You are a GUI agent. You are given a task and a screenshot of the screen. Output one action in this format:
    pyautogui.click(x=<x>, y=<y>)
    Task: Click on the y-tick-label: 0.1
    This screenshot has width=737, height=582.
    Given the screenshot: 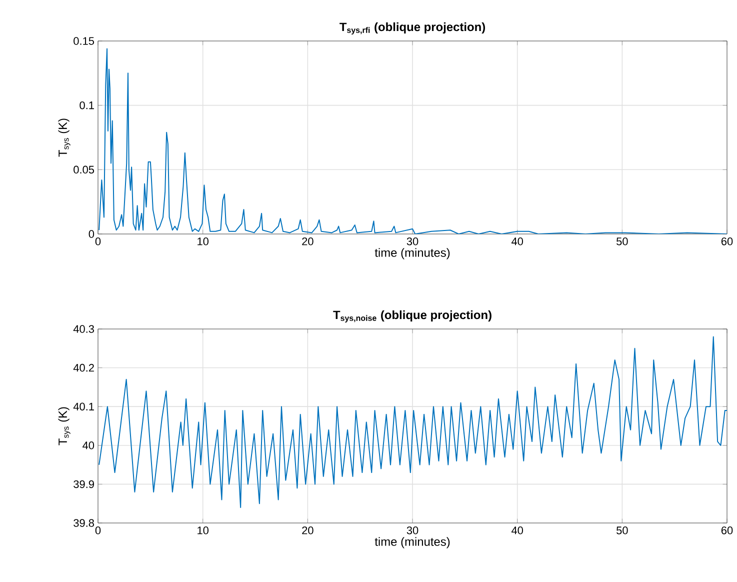 What is the action you would take?
    pyautogui.click(x=87, y=105)
    